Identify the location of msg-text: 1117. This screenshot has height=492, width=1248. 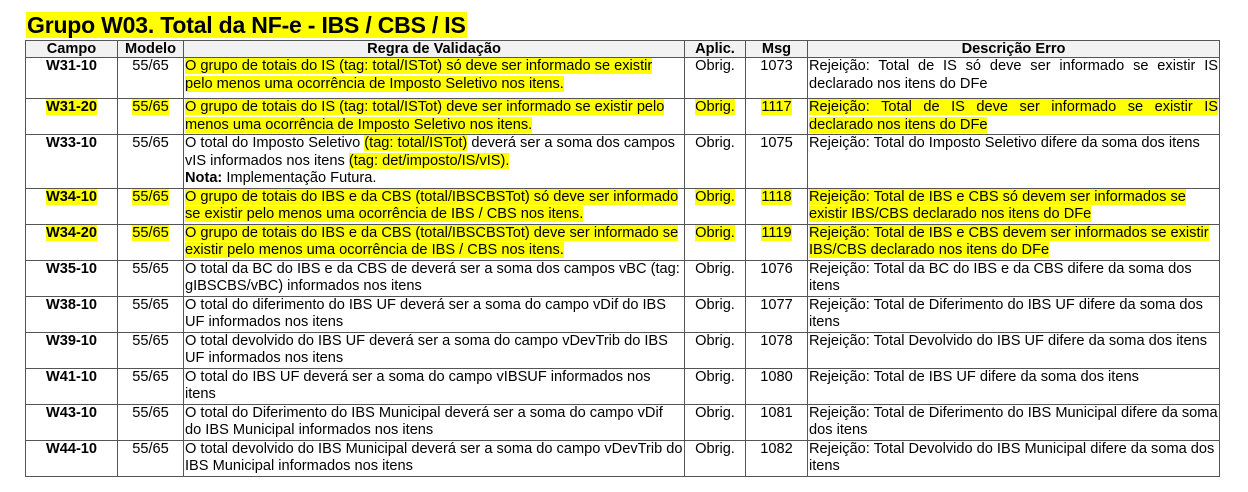
(776, 107).